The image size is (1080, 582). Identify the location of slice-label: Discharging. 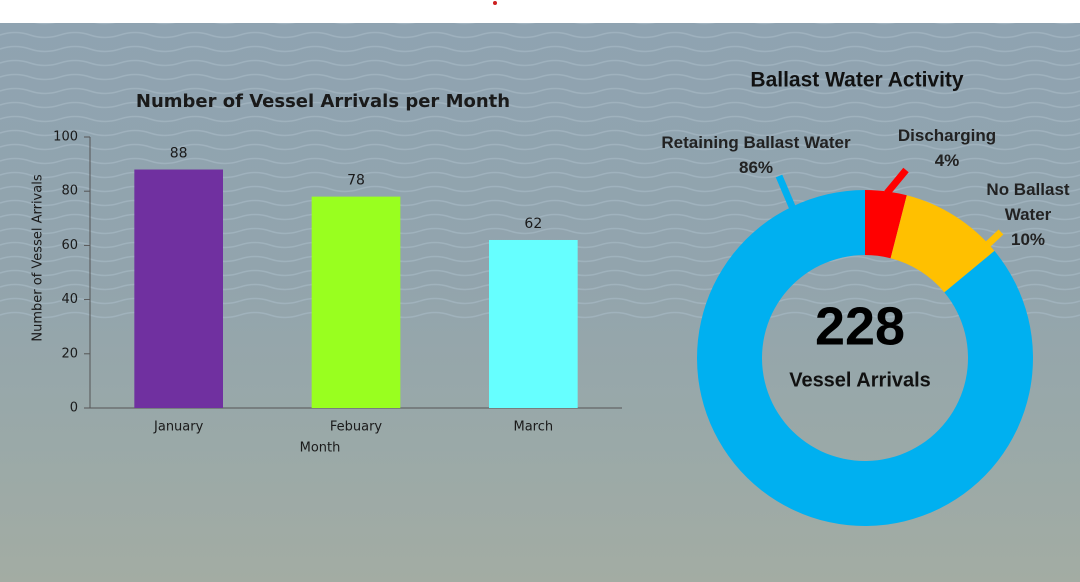
(947, 135).